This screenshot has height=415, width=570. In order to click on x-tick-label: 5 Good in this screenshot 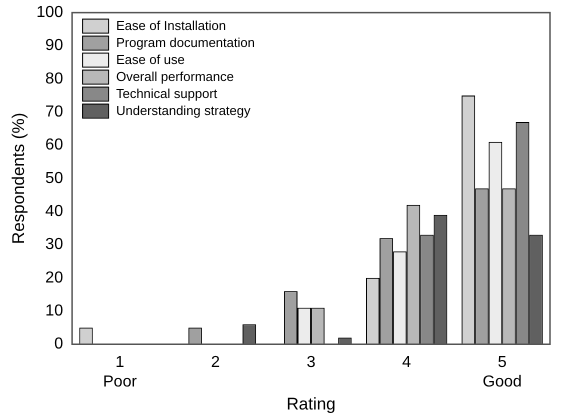, I will do `click(502, 372)`.